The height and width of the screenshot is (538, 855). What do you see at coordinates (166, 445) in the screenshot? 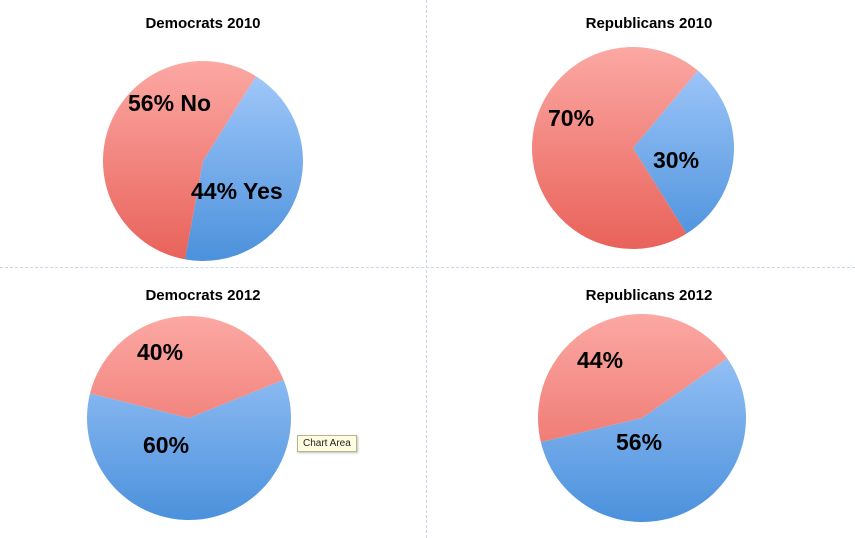
I see `slice-label-yes: 60%` at bounding box center [166, 445].